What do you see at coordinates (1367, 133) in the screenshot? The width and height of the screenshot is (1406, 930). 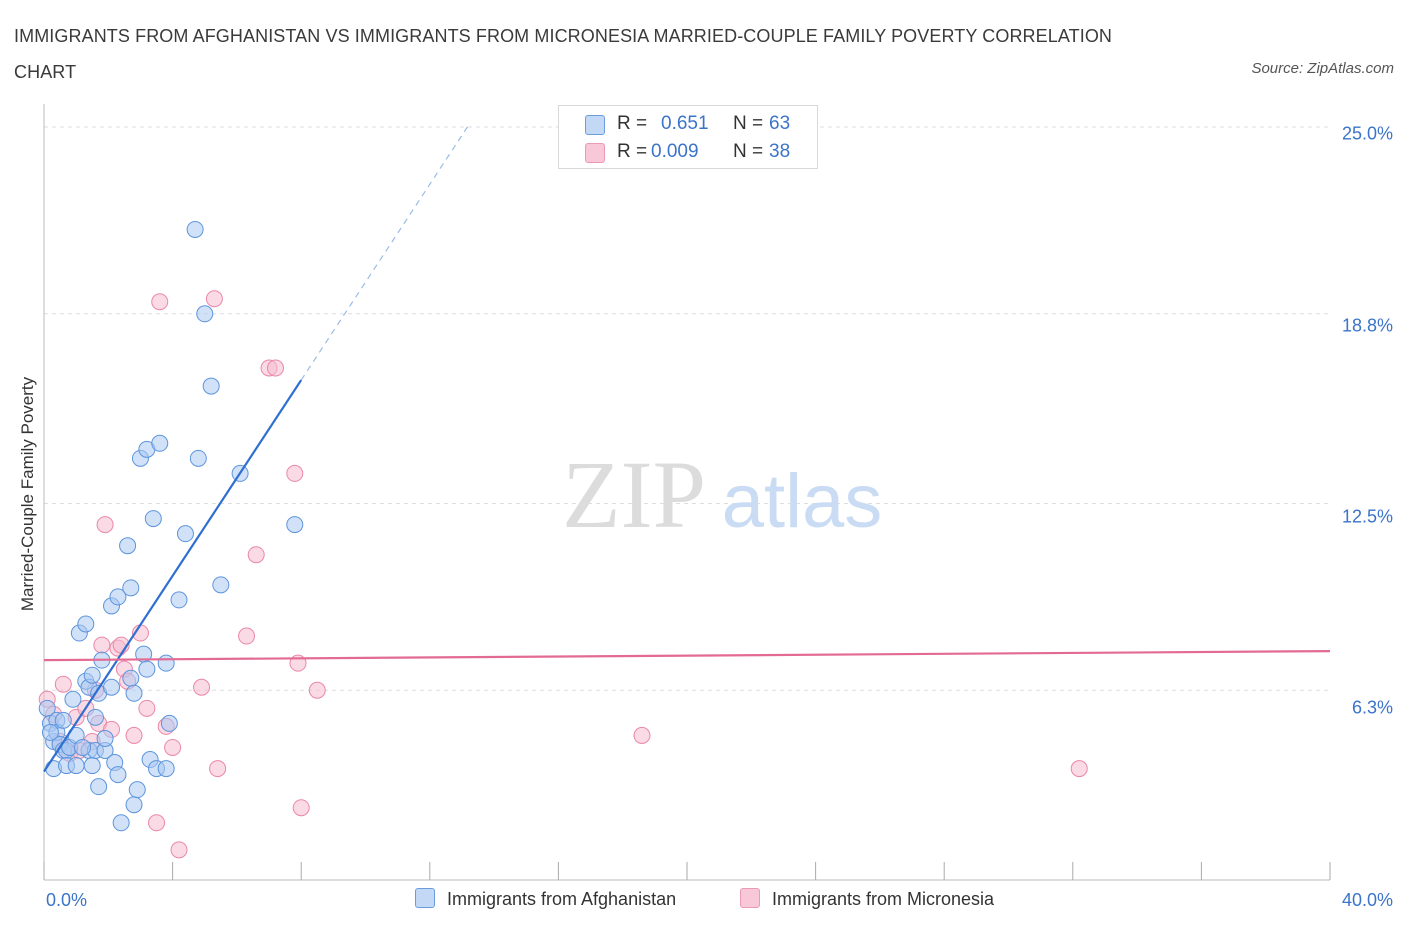 I see `y-tick-label: 25.0%` at bounding box center [1367, 133].